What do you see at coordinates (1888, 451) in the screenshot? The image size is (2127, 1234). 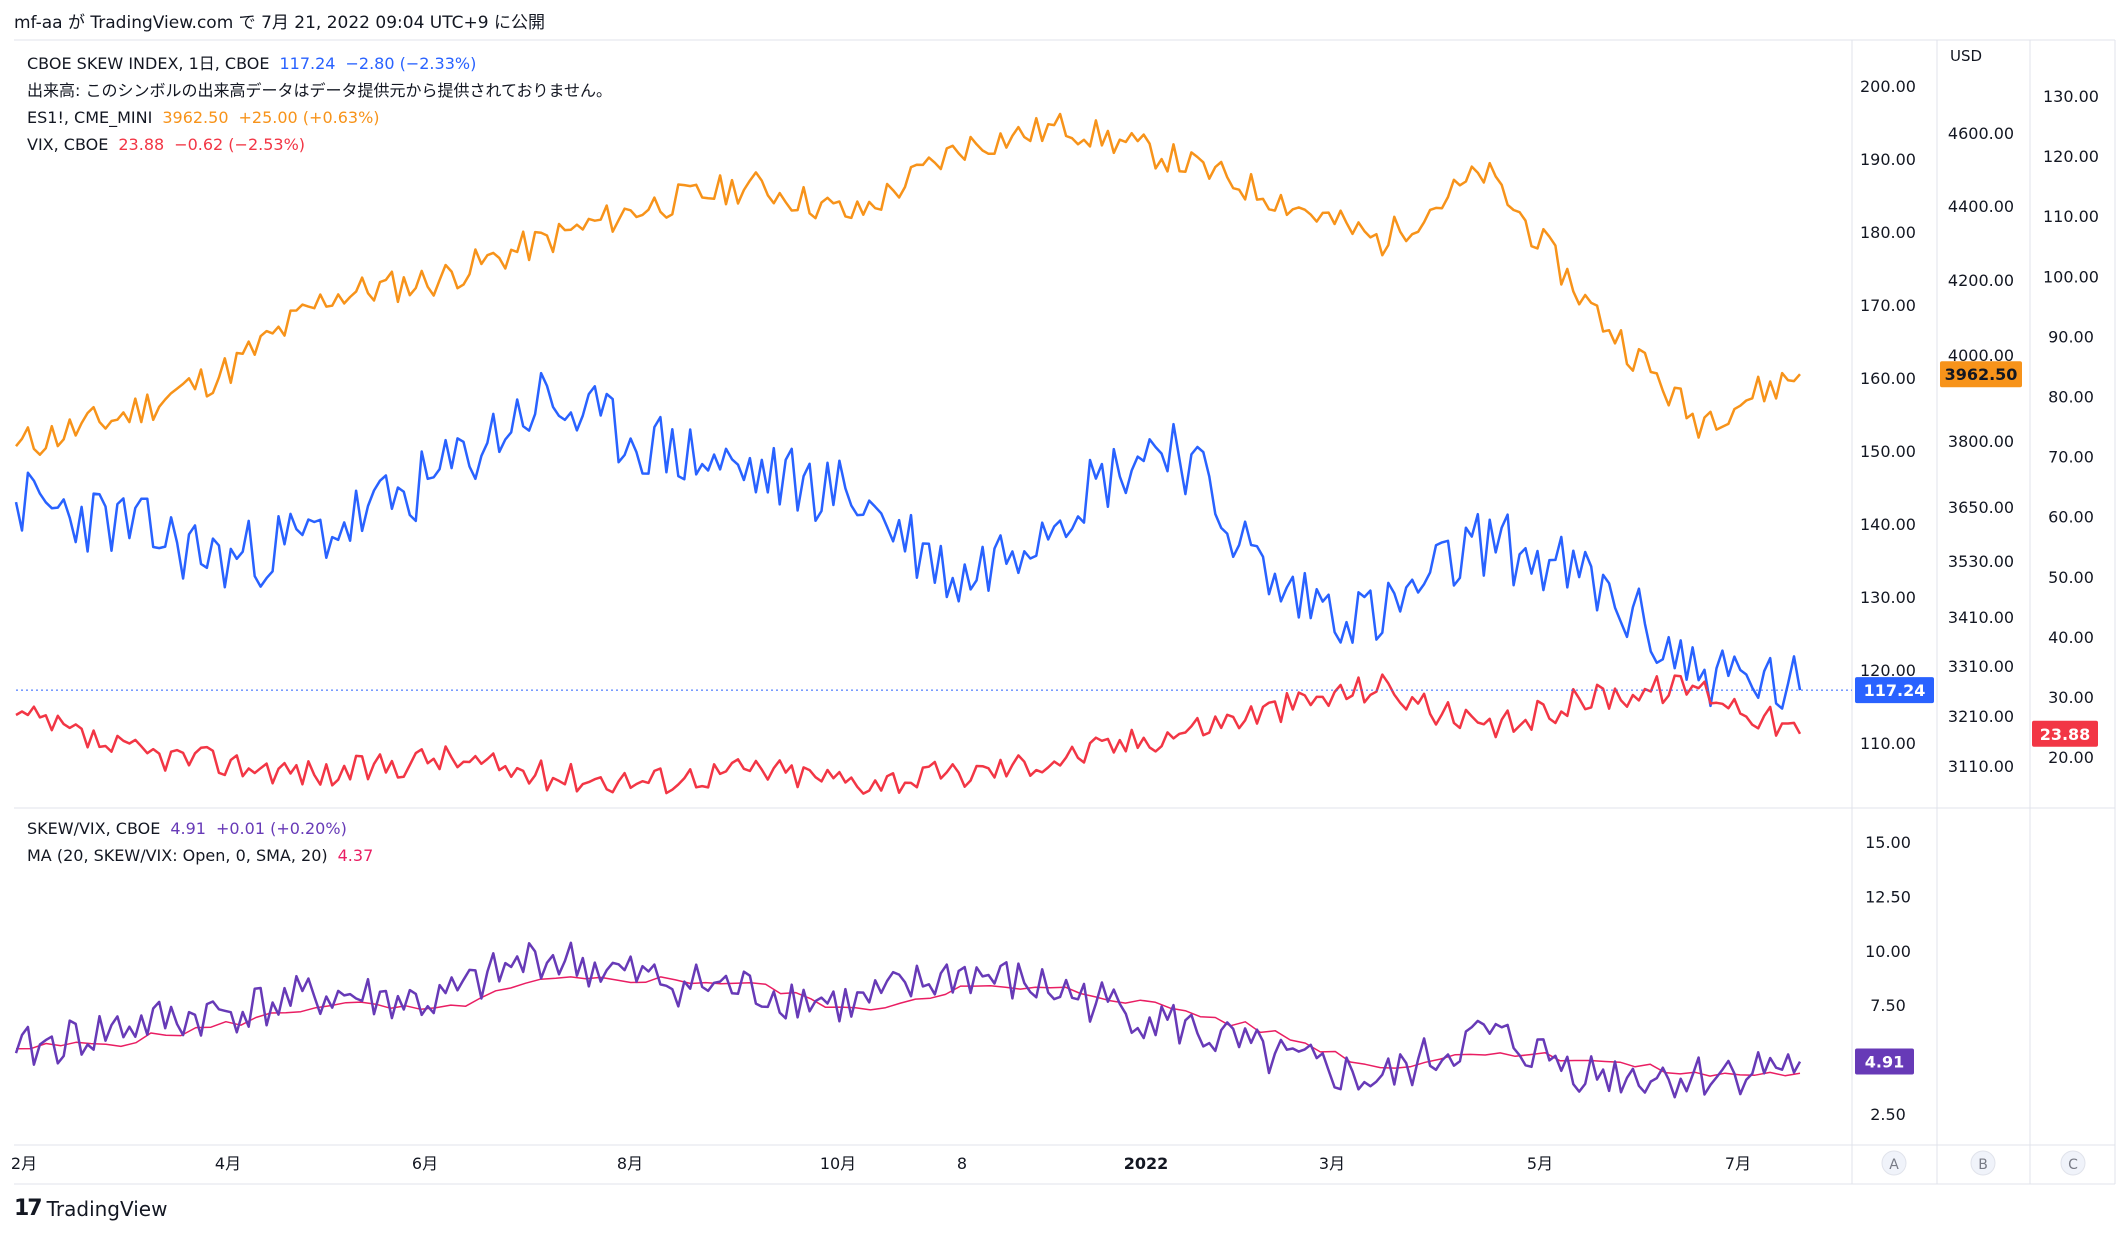 I see `skew-axis-tick: 150.00` at bounding box center [1888, 451].